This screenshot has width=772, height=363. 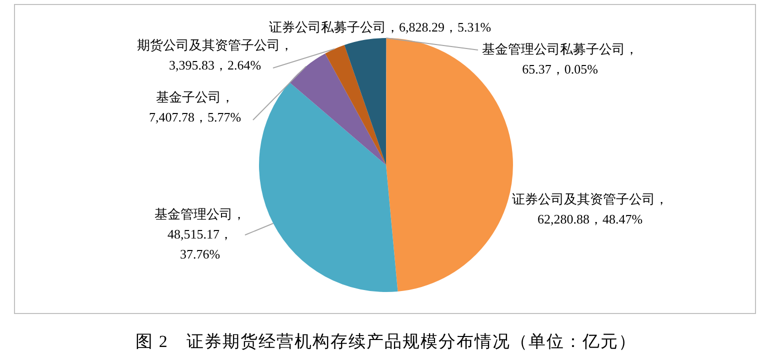 What do you see at coordinates (560, 58) in the screenshot?
I see `slice-label: 基金管理公司私募子公司，65.37，0.05%` at bounding box center [560, 58].